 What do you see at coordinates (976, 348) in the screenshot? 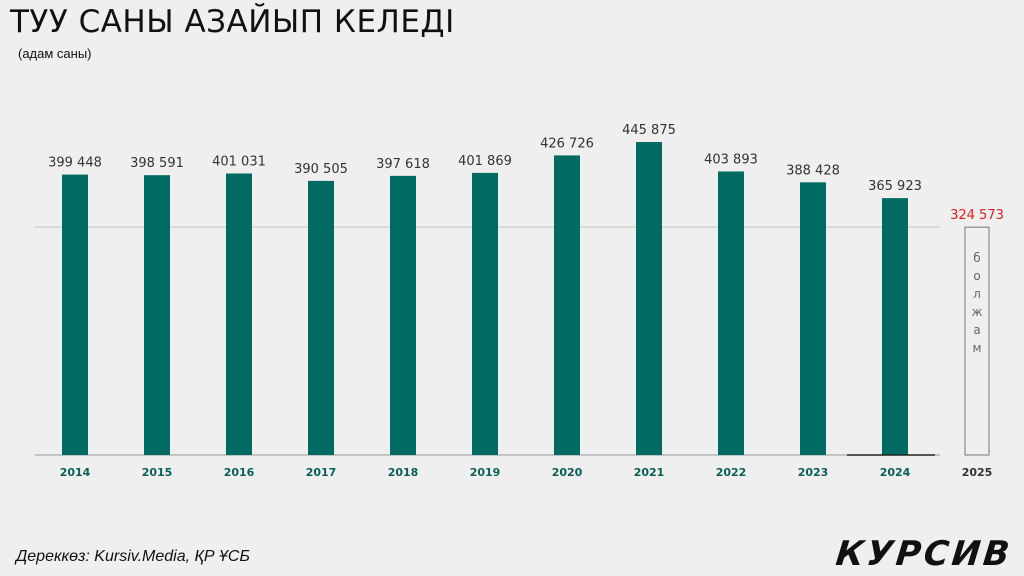
I see `forecast-note-letter: м` at bounding box center [976, 348].